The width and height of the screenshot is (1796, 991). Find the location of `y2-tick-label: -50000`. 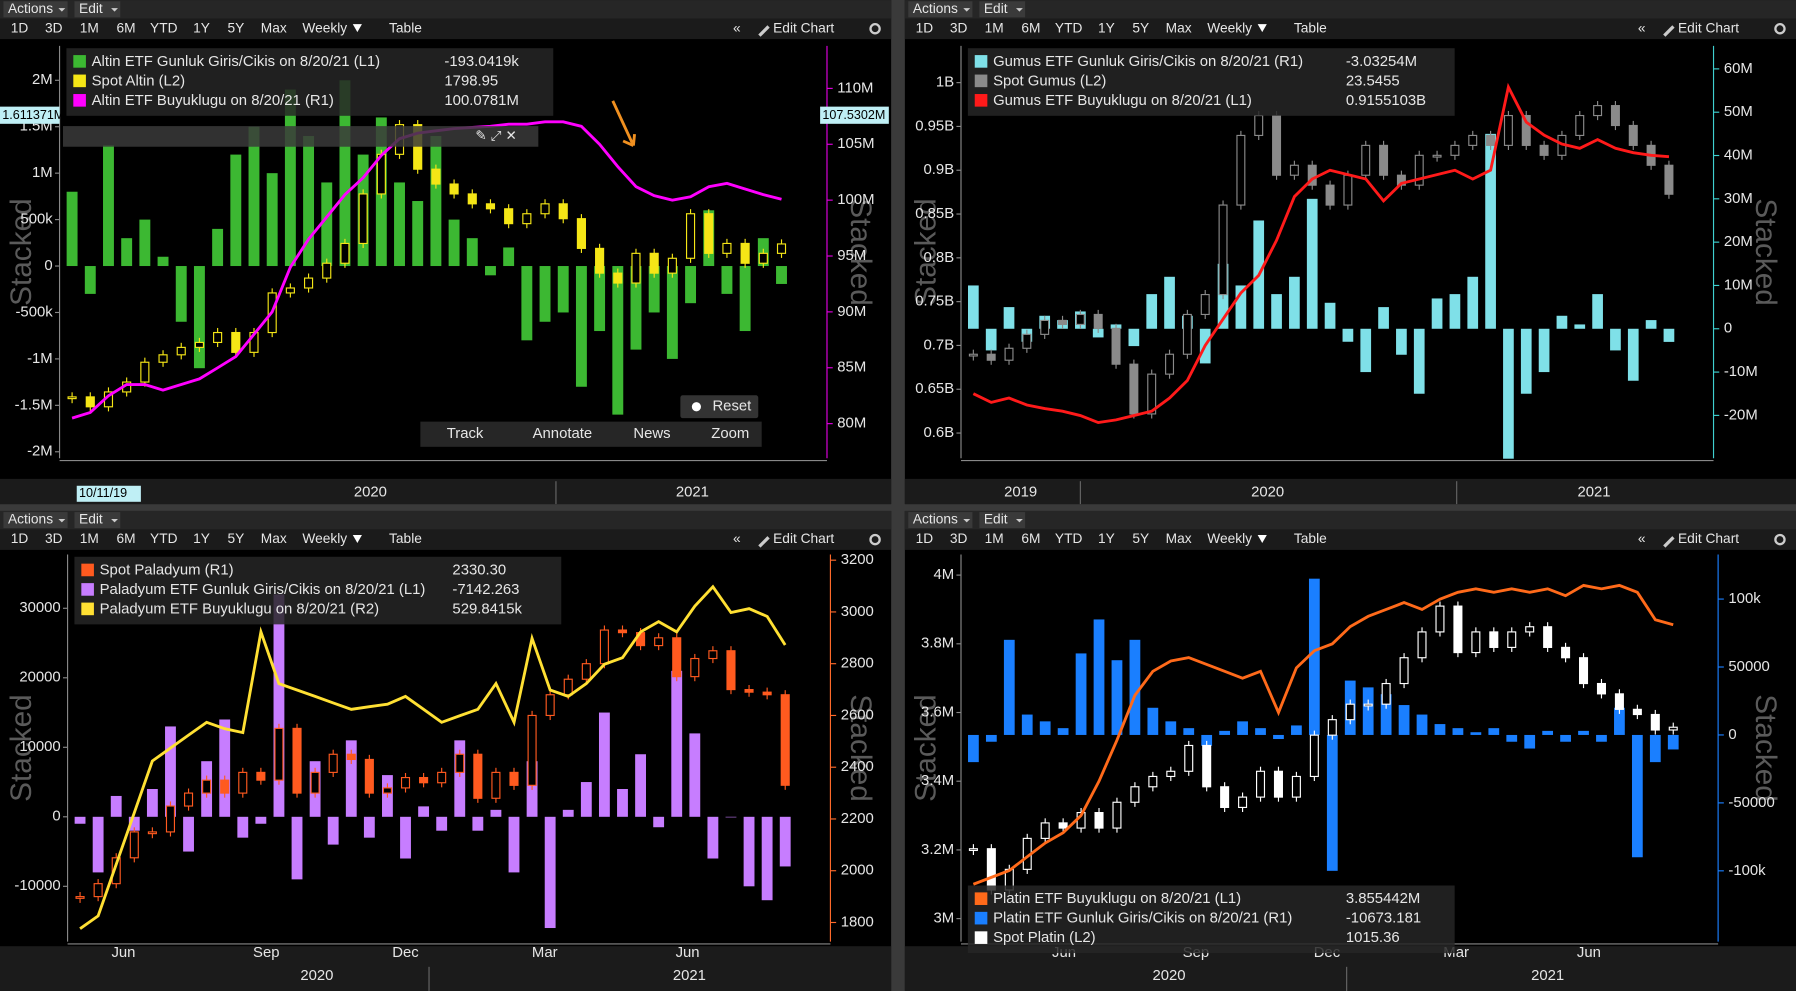

y2-tick-label: -50000 is located at coordinates (1751, 803).